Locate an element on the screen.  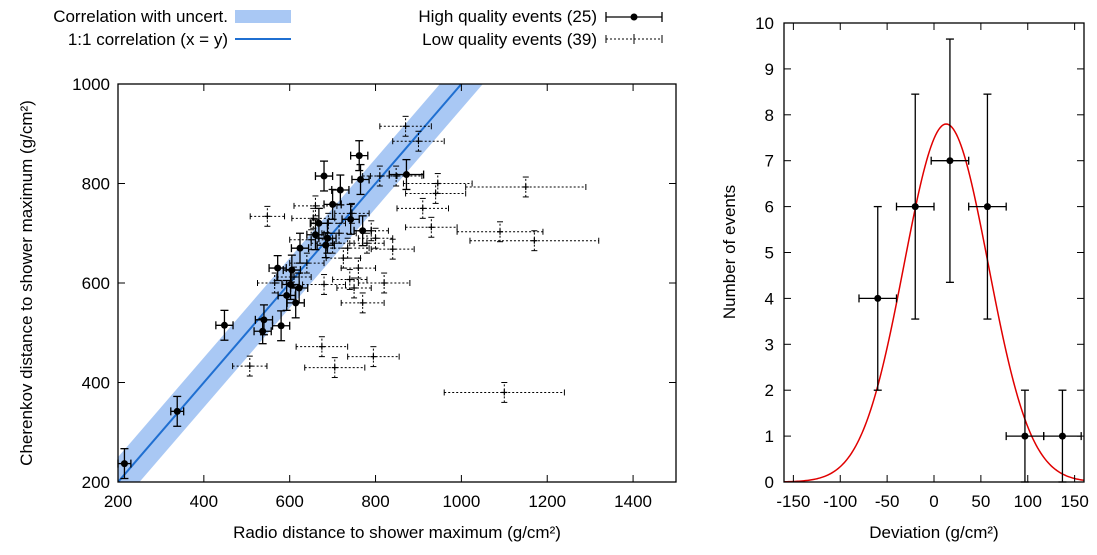
x-tick-label: -50 is located at coordinates (887, 501).